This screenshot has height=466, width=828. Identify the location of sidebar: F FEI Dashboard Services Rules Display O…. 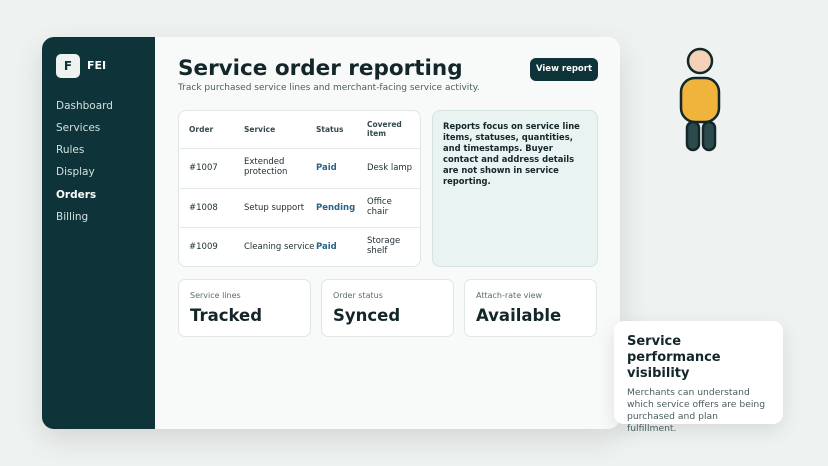
(98, 233).